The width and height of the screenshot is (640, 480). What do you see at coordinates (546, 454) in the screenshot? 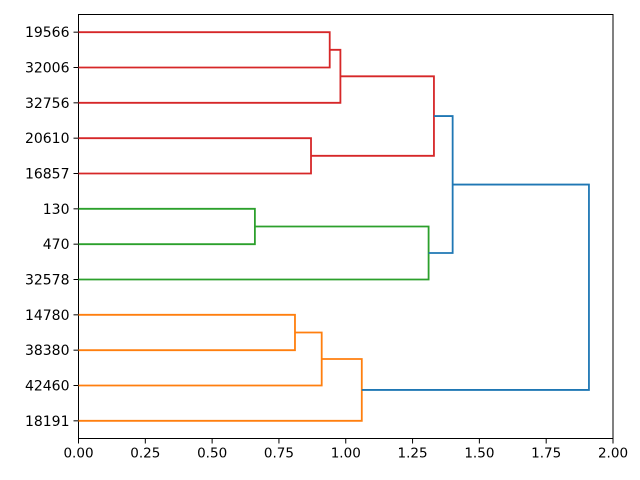
I see `x-tick-label: 1.75` at bounding box center [546, 454].